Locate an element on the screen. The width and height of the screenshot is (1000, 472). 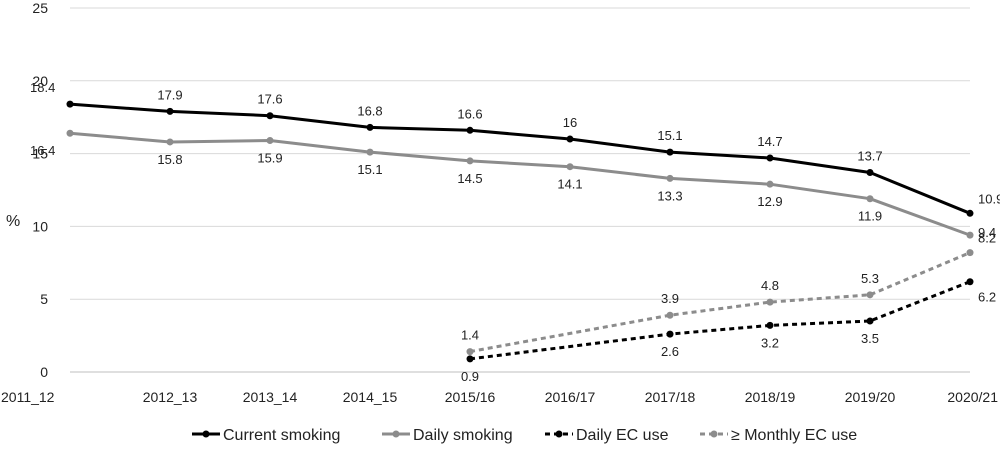
data-label: 15.8 is located at coordinates (169, 159).